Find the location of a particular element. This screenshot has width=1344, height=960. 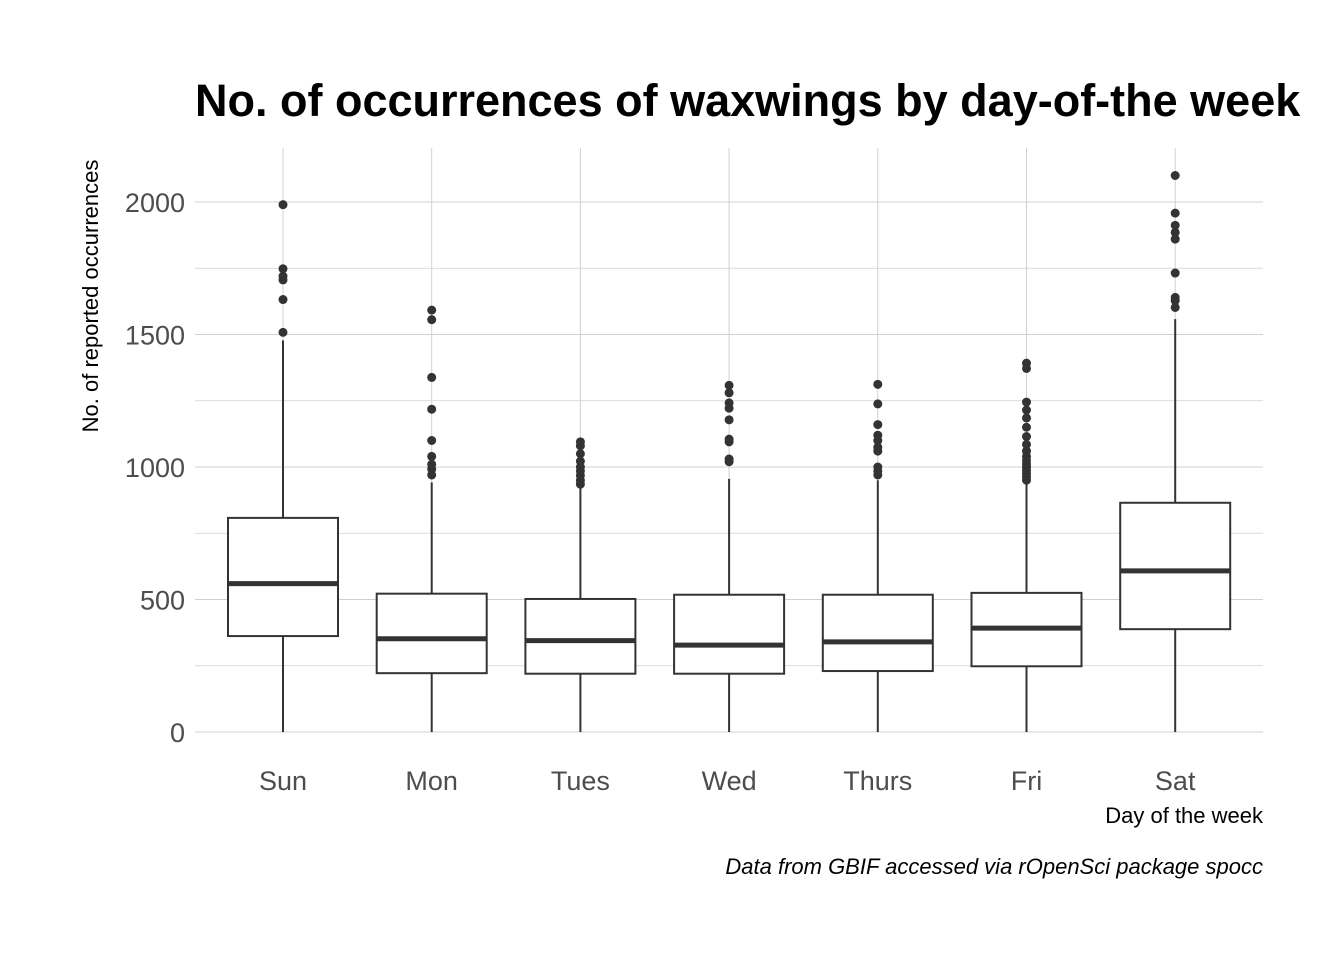

box-sun is located at coordinates (283, 466).